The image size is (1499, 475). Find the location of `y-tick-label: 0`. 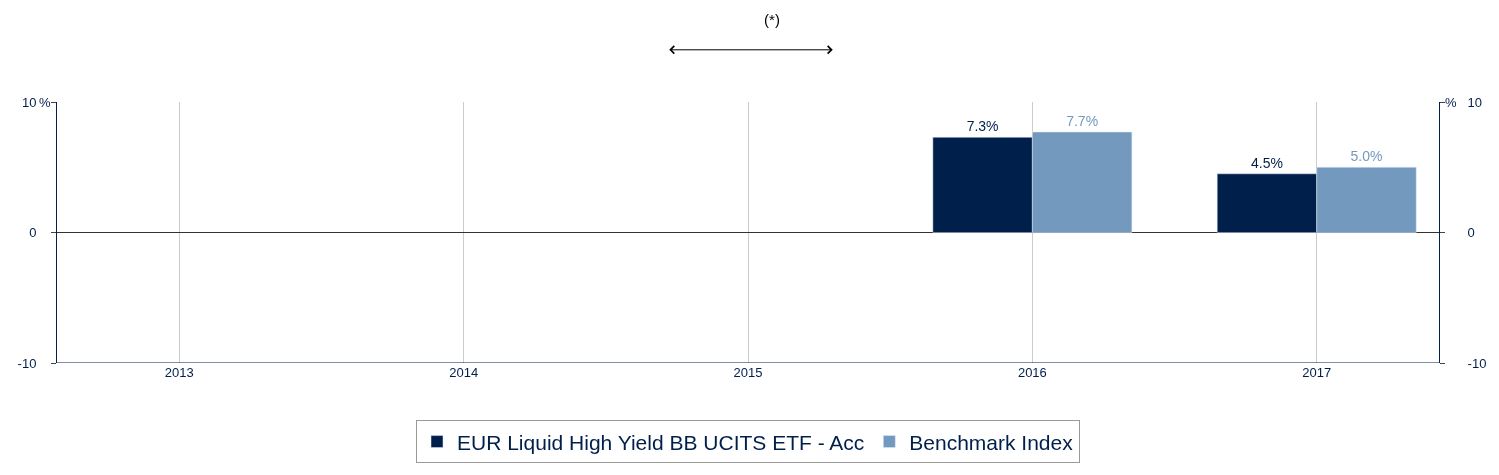

y-tick-label: 0 is located at coordinates (33, 233).